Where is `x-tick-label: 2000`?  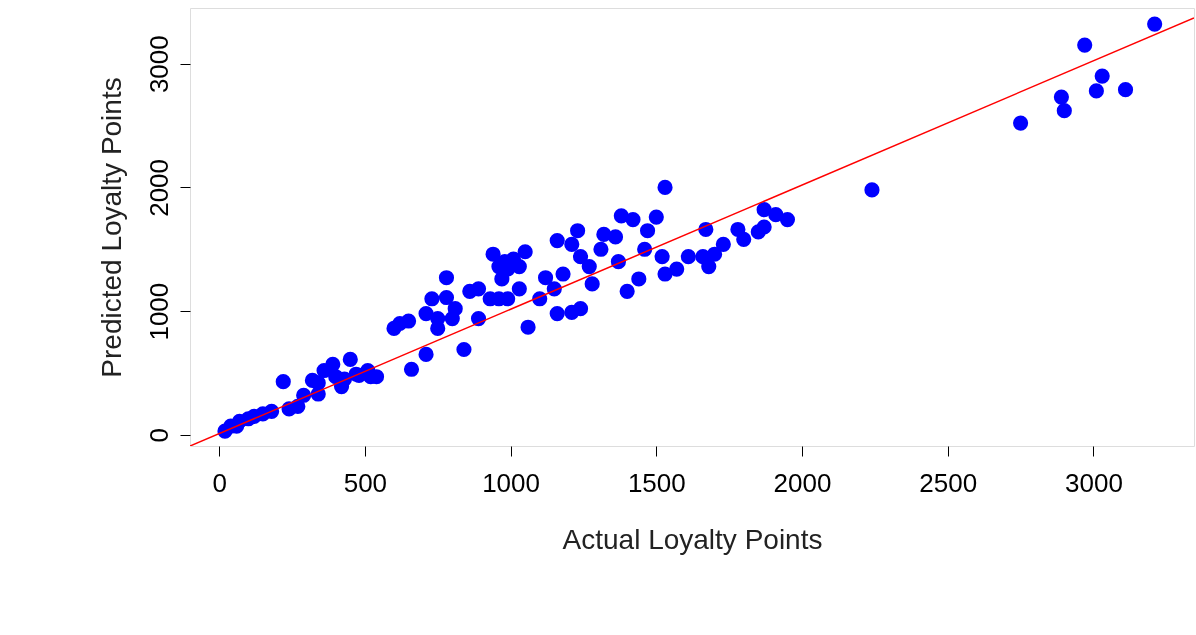
x-tick-label: 2000 is located at coordinates (802, 482).